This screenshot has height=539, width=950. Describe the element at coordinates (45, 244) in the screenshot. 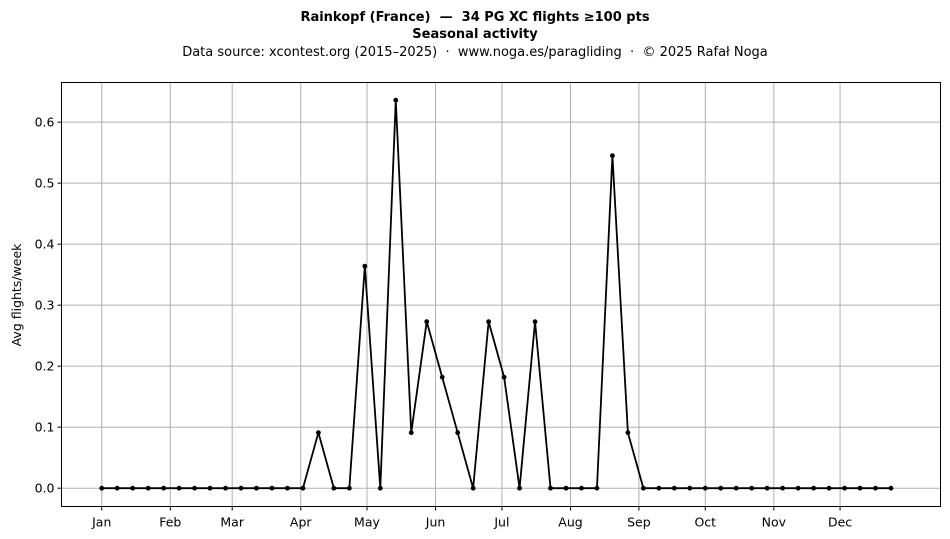

I see `y-tick-label: 0.4` at that location.